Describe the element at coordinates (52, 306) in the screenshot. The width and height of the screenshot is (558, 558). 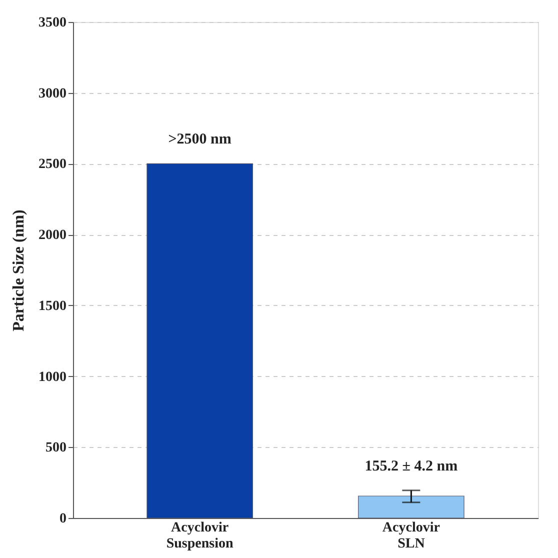
I see `y-tick-label: 1500` at that location.